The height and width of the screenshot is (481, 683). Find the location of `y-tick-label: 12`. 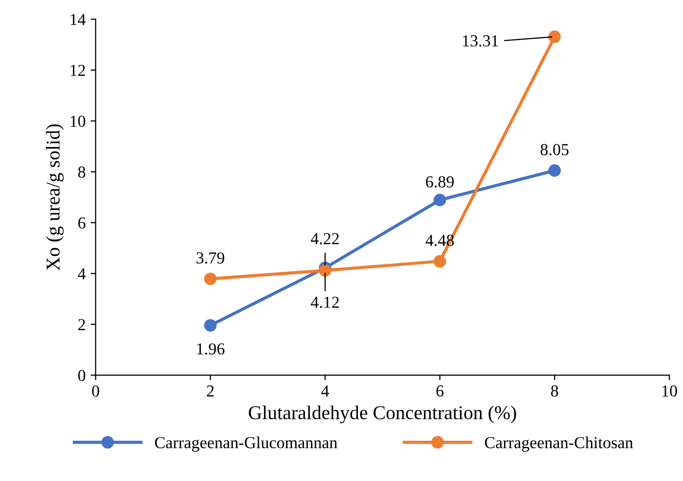

y-tick-label: 12 is located at coordinates (77, 70).